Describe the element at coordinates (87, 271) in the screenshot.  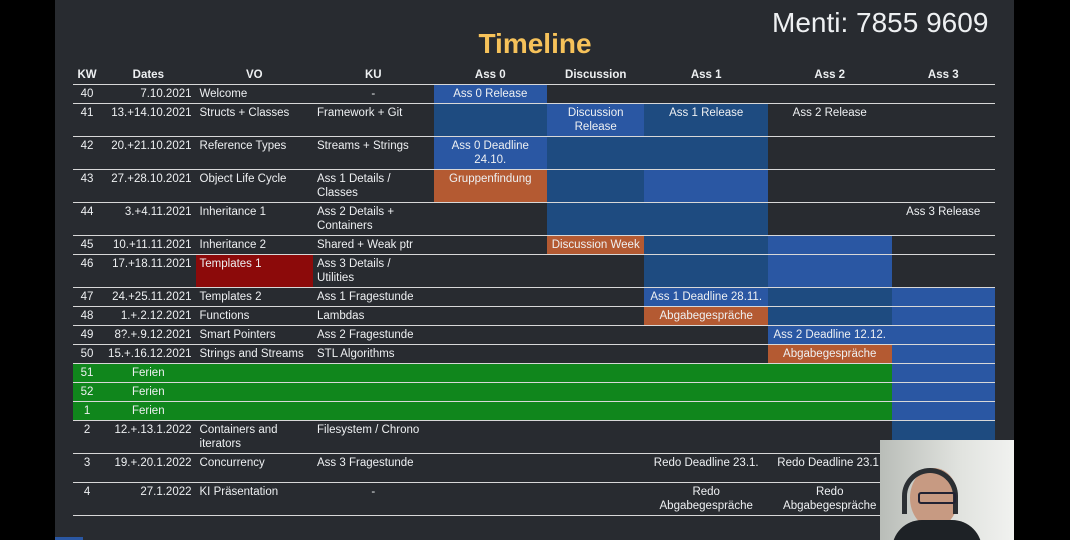
I see `kw-cell: 46` at that location.